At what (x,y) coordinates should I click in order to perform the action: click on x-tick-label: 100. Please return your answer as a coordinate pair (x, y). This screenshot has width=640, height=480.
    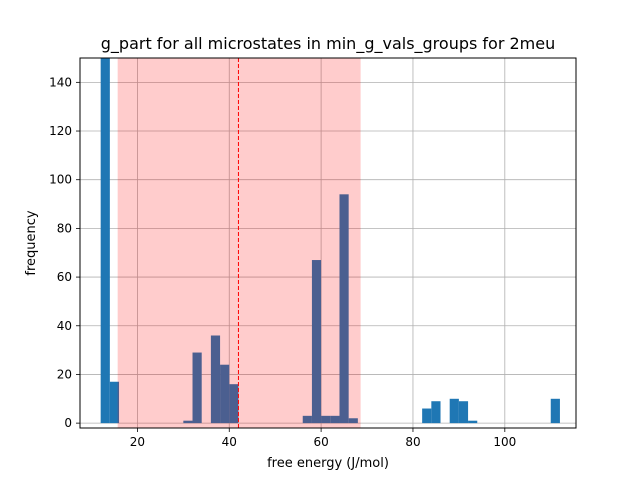
    Looking at the image, I should click on (504, 442).